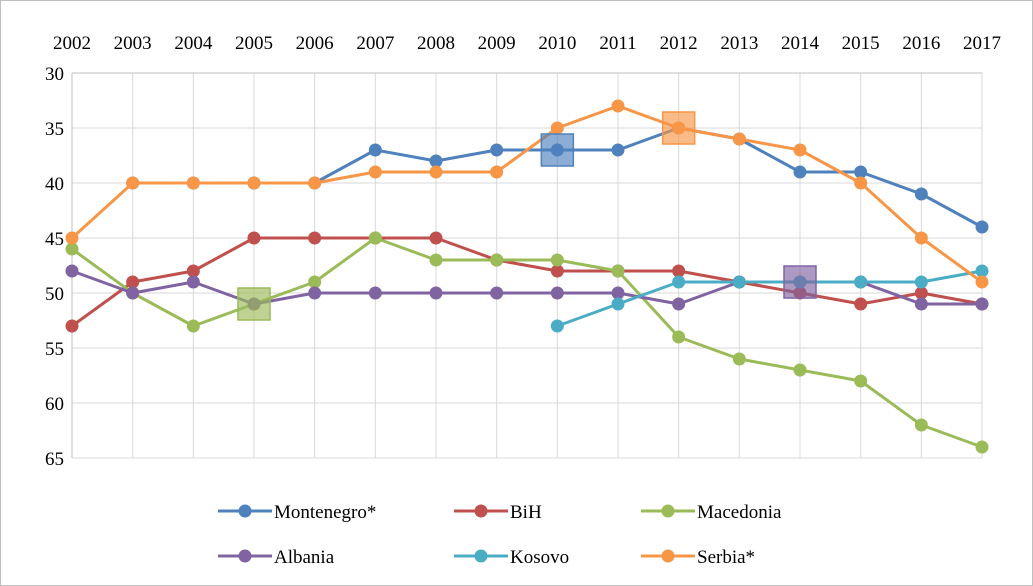 The image size is (1033, 586). I want to click on legend-marker-kosovo, so click(481, 556).